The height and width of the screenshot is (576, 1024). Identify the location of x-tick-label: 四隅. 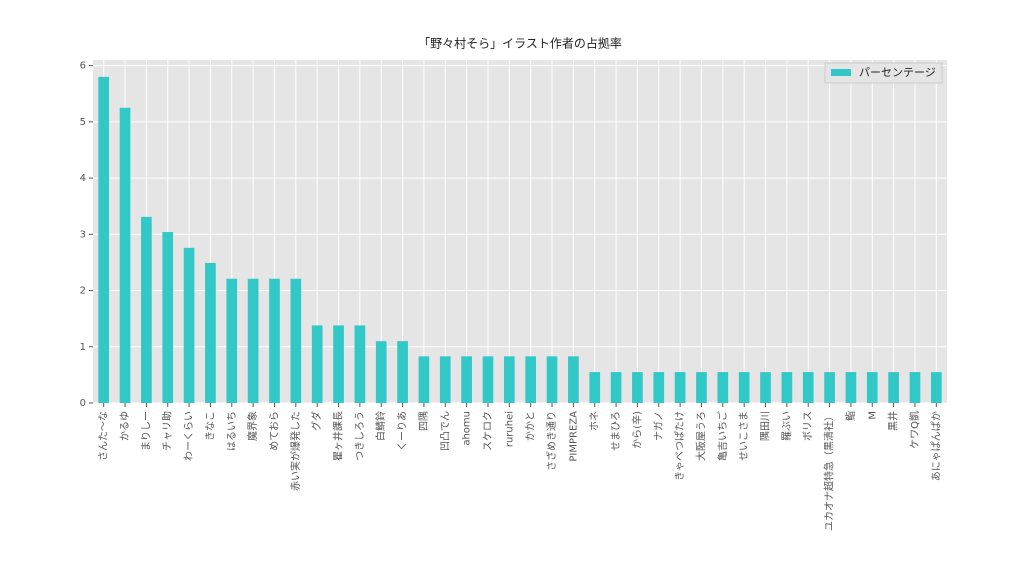
(424, 421).